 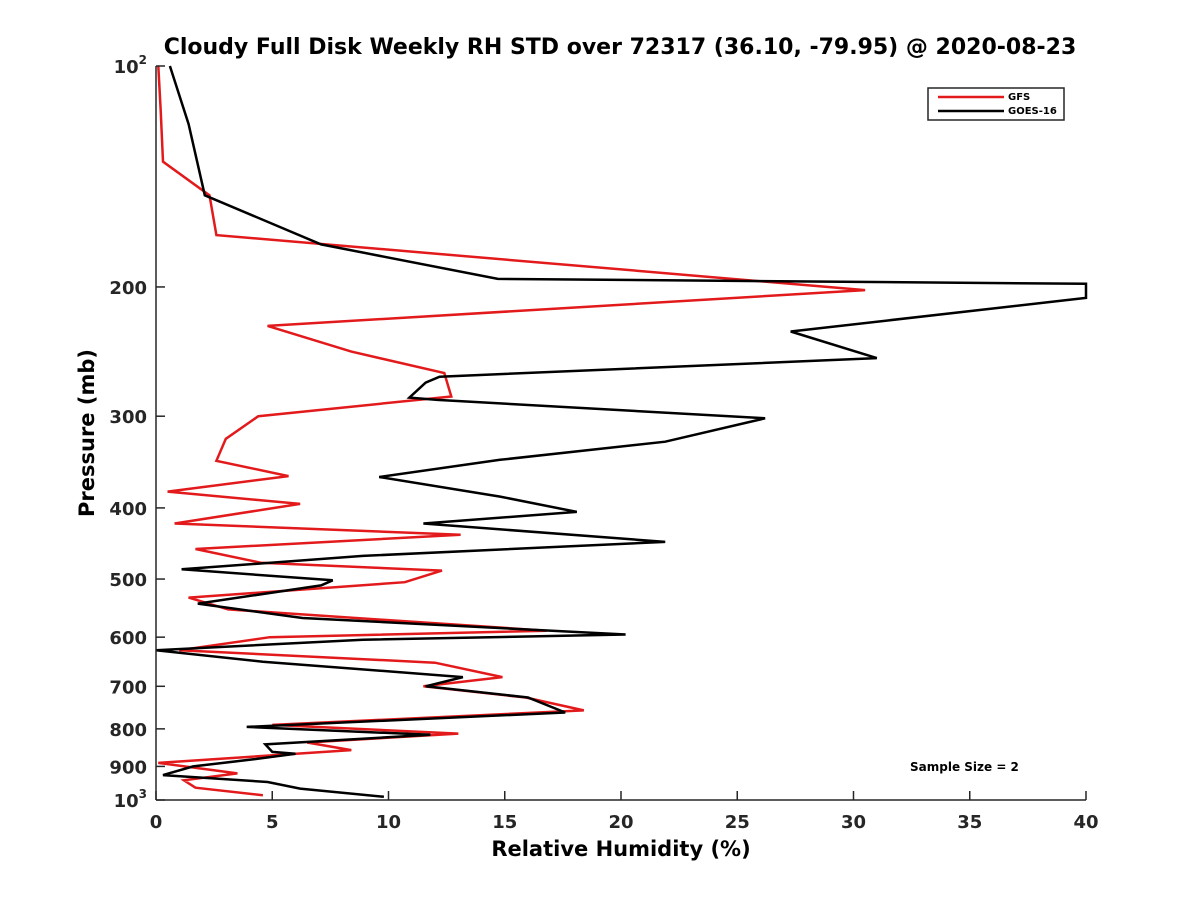 I want to click on y-tick-label: 10², so click(x=130, y=65).